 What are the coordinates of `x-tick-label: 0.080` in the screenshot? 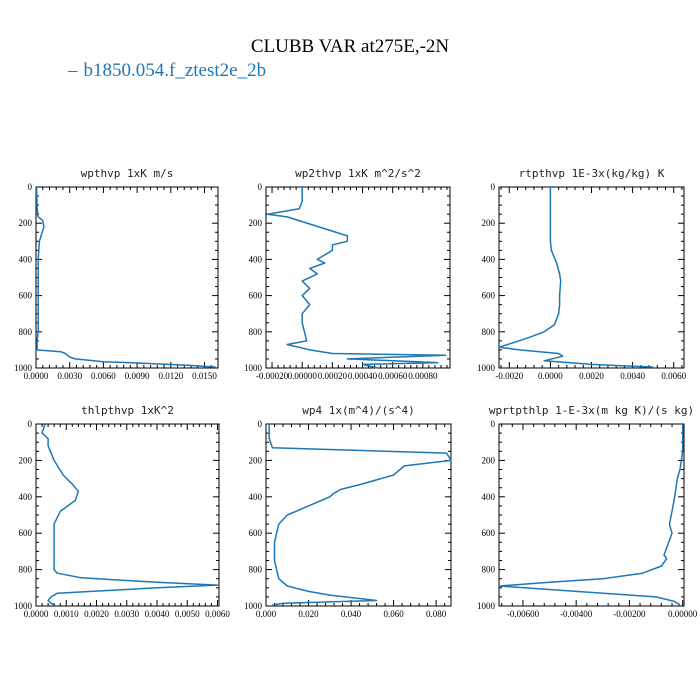 It's located at (436, 614).